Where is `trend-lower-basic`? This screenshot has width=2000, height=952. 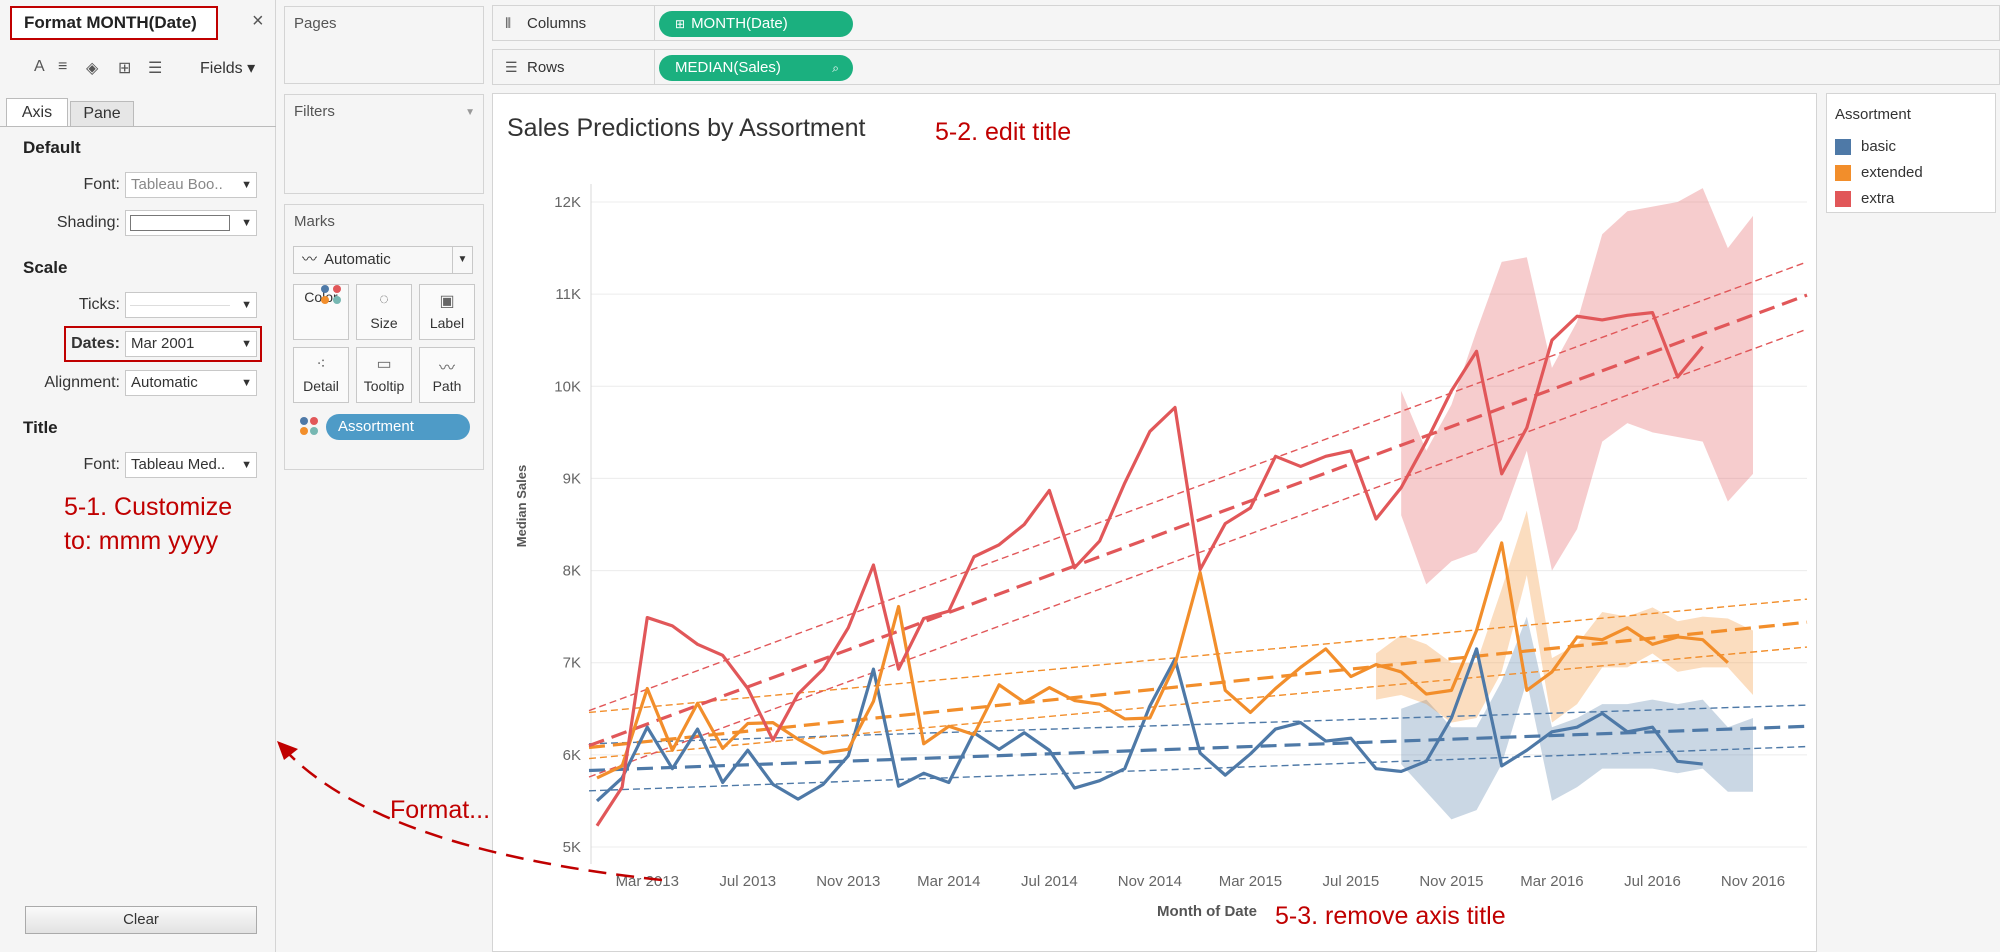 trend-lower-basic is located at coordinates (1198, 768).